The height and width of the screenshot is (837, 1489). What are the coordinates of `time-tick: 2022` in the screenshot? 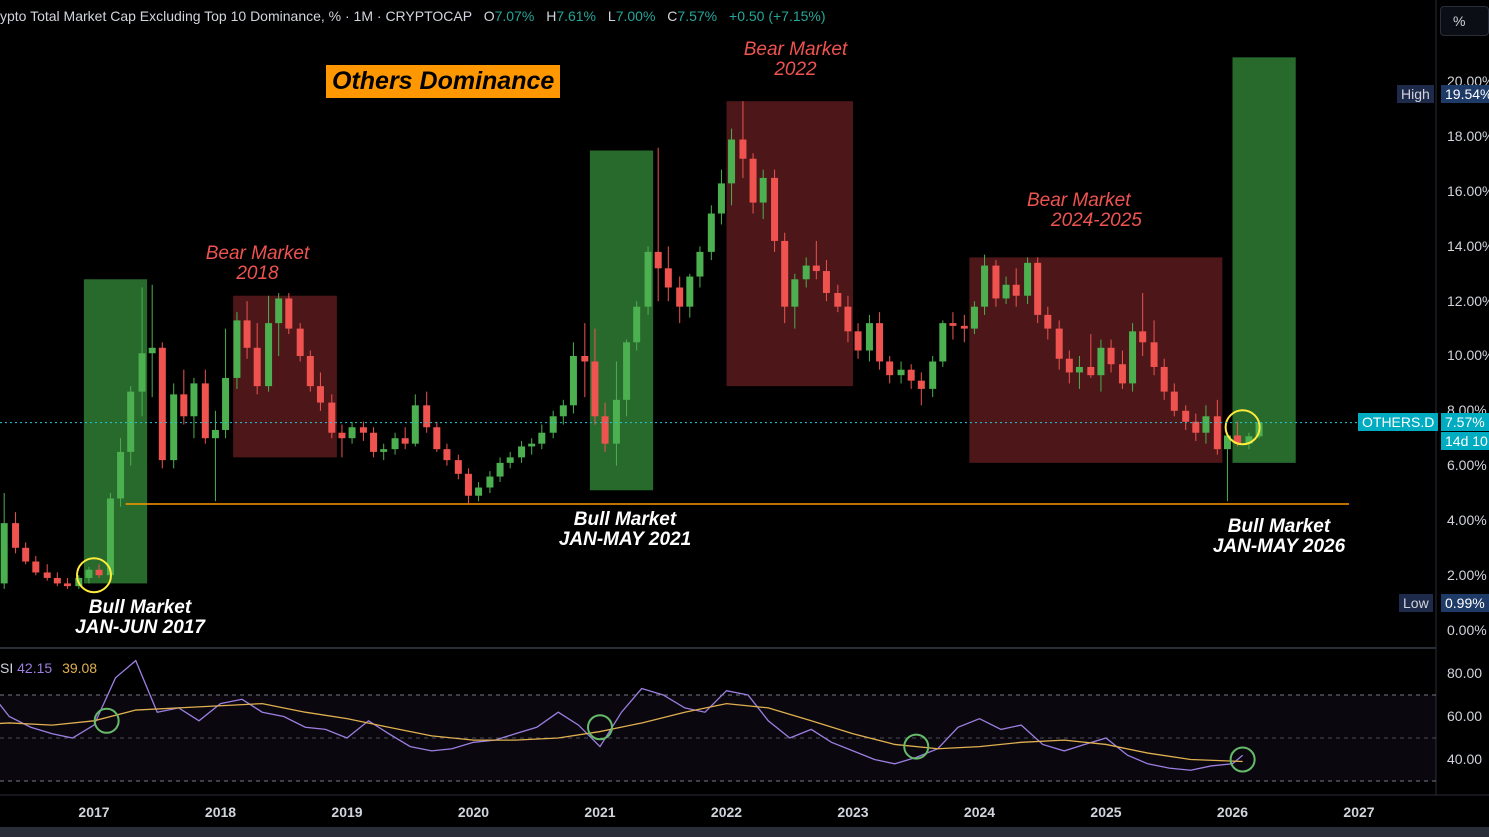 It's located at (726, 812).